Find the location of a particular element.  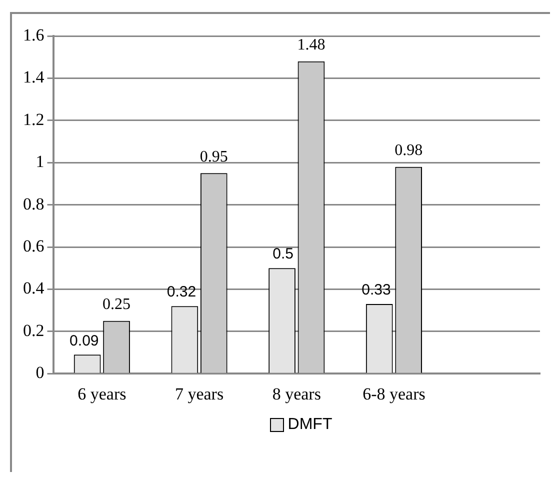

data-label: 0.98 is located at coordinates (408, 151).